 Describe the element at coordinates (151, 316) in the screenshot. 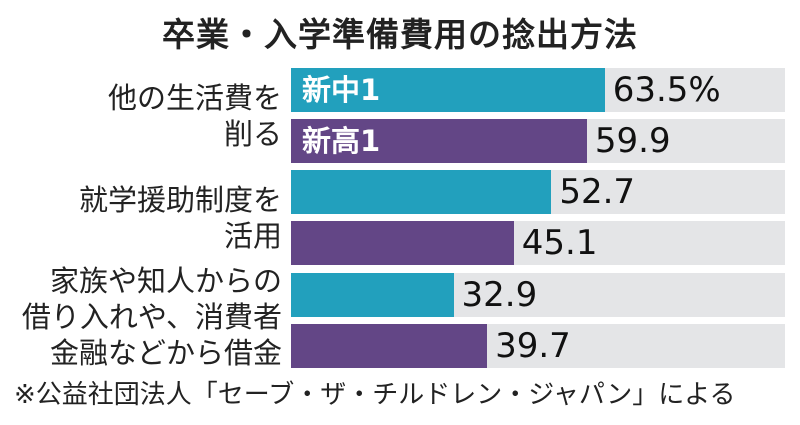

I see `category-label: 家族や知人からの 借り入れや、消費者 金融などから借金` at that location.